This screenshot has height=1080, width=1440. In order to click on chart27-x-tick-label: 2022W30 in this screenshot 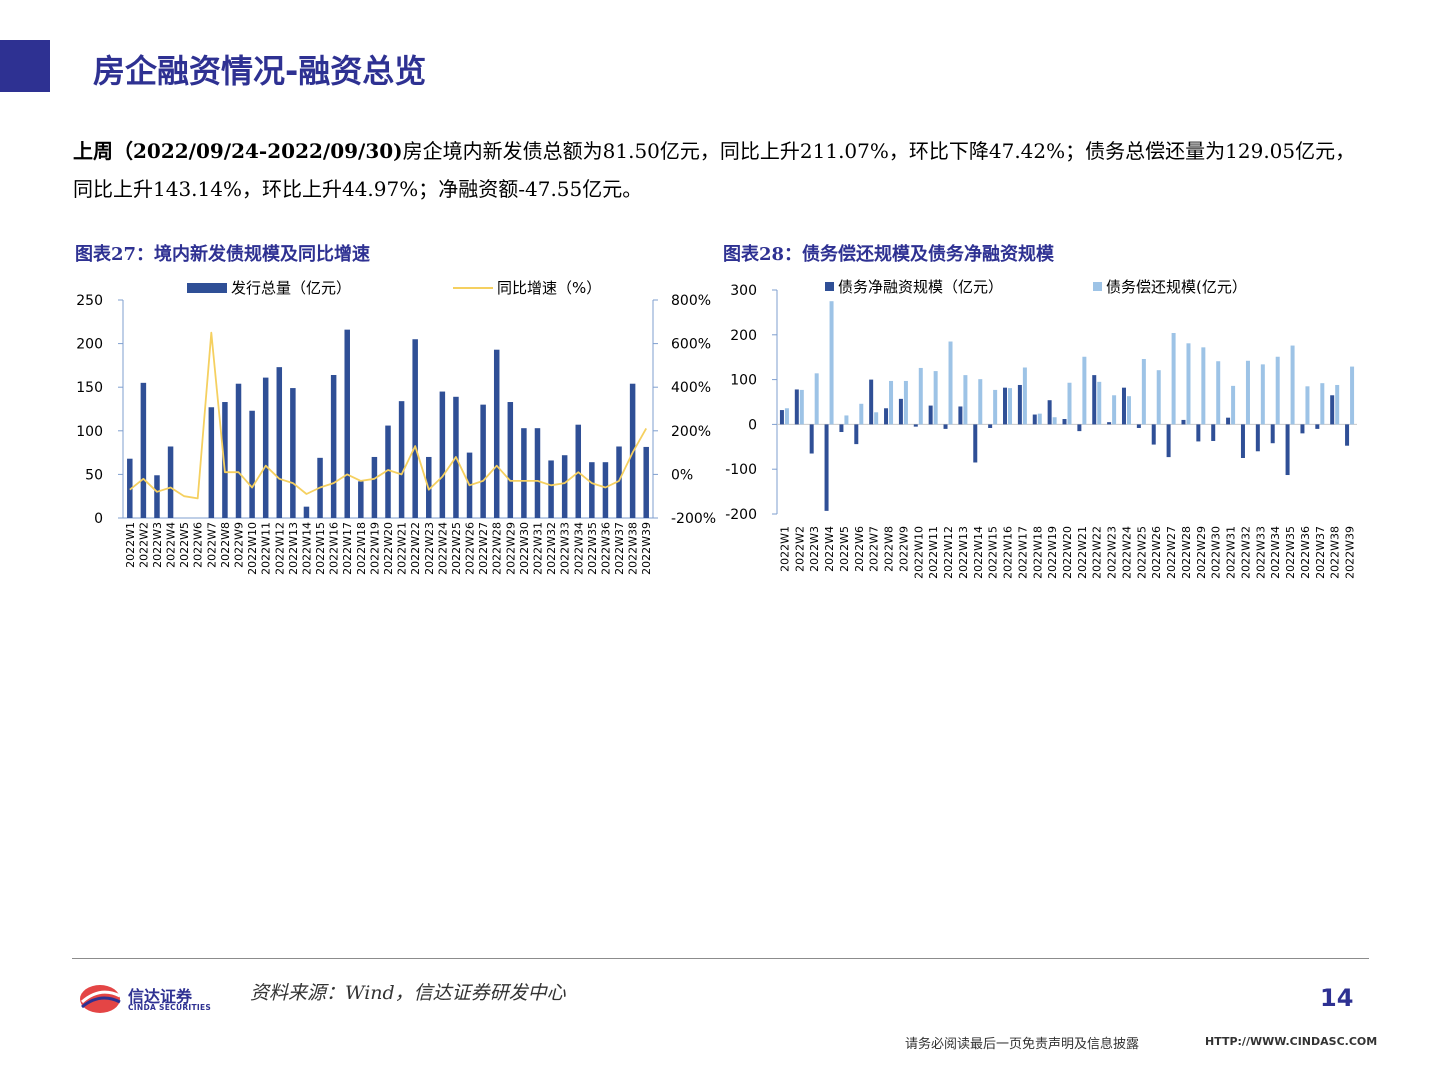, I will do `click(524, 548)`.